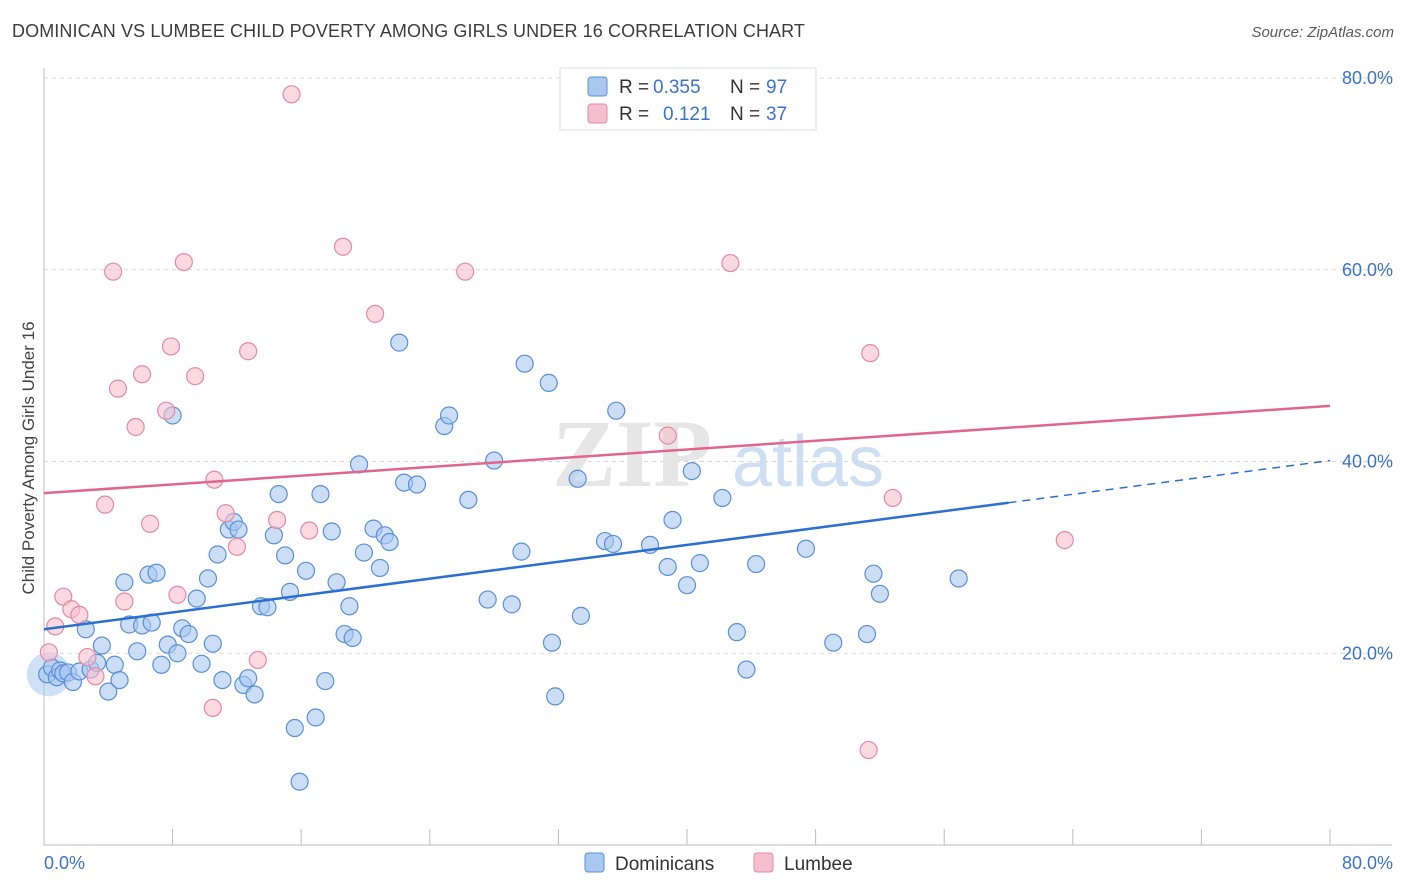 The width and height of the screenshot is (1406, 892). I want to click on x-tick-labels: 0.0% 80.0%, so click(718, 863).